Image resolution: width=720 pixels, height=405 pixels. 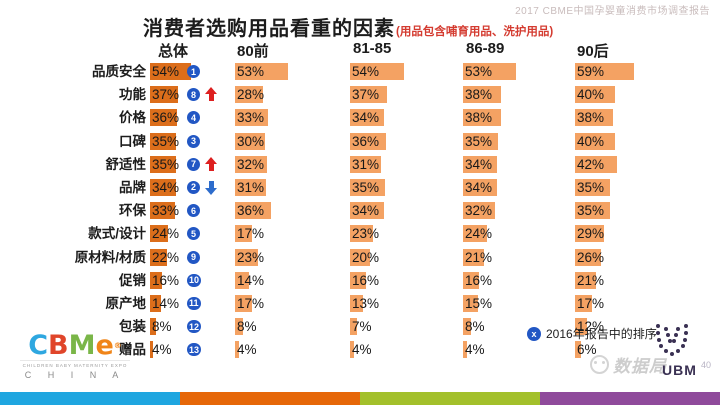 What do you see at coordinates (193, 141) in the screenshot?
I see `rank-badge: 3` at bounding box center [193, 141].